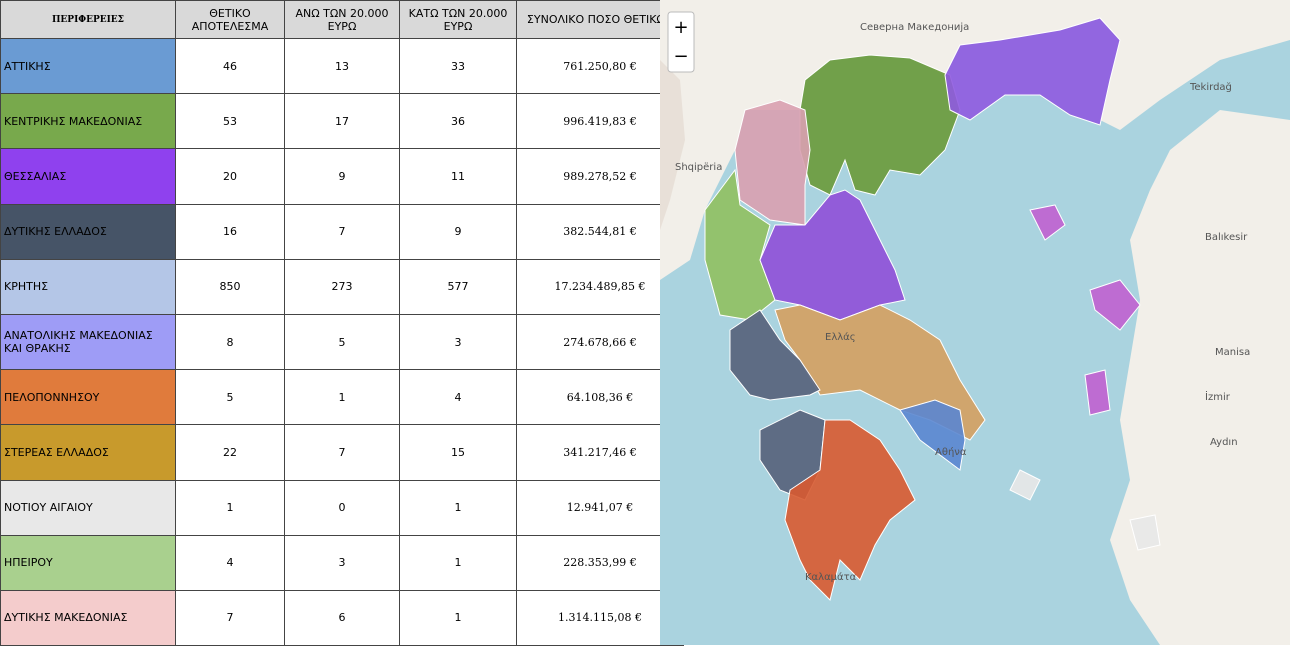  I want to click on cell: 228.353,99 €, so click(600, 562).